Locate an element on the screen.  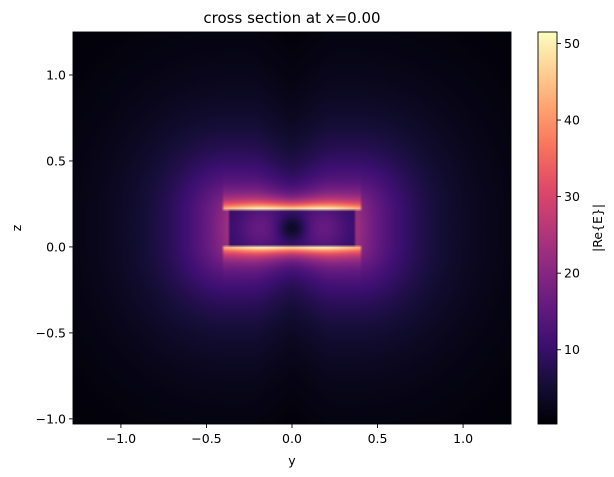
colorbar-tick-label: 20 is located at coordinates (572, 273).